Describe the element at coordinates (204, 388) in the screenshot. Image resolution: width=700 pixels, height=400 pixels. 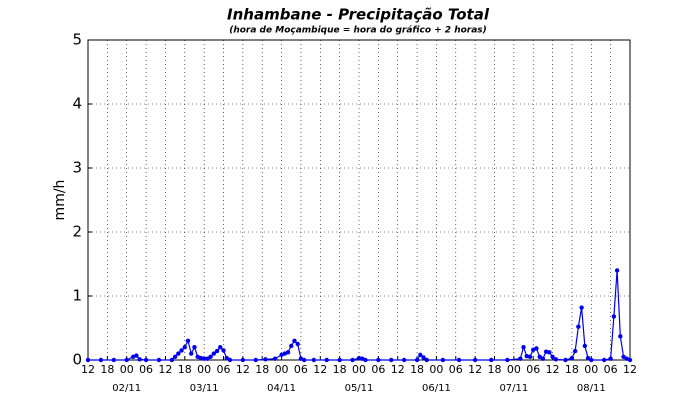
I see `date-label: 03/11` at that location.